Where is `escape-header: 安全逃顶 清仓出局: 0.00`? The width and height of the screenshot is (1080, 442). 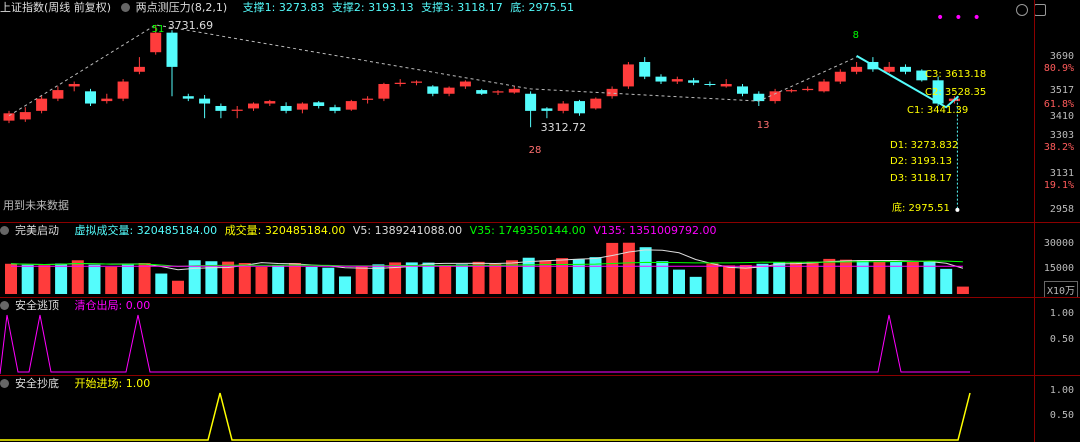 escape-header: 安全逃顶 清仓出局: 0.00 is located at coordinates (78, 306).